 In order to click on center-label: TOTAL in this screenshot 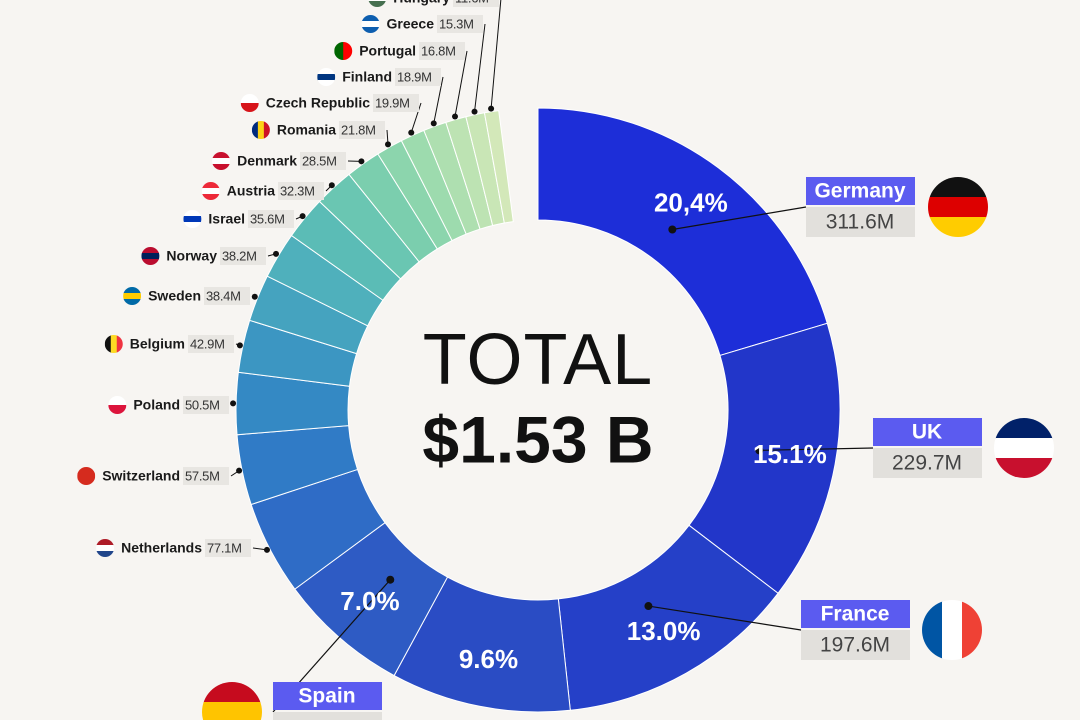, I will do `click(538, 360)`.